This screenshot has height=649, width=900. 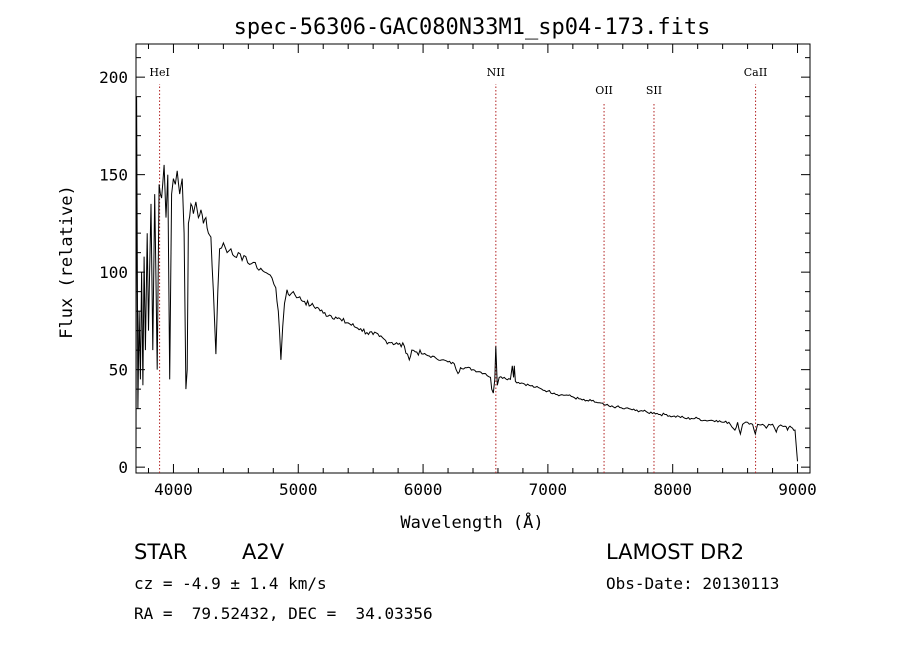 What do you see at coordinates (654, 90) in the screenshot?
I see `line-marker-label: SII` at bounding box center [654, 90].